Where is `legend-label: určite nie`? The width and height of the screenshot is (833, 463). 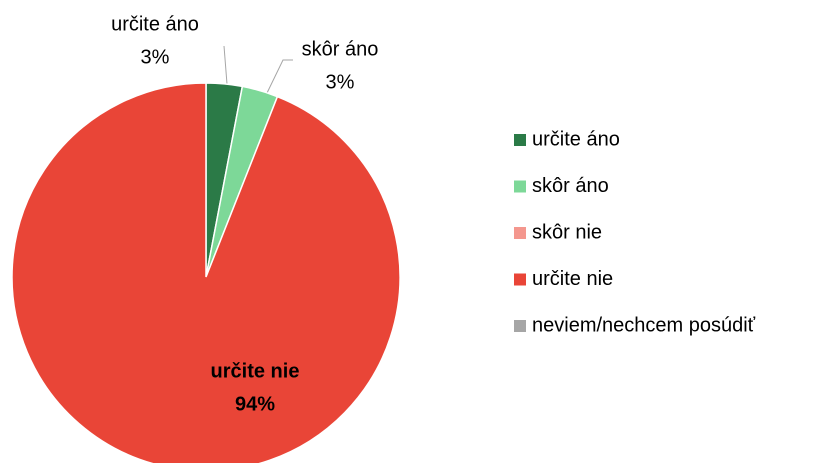 legend-label: určite nie is located at coordinates (572, 279).